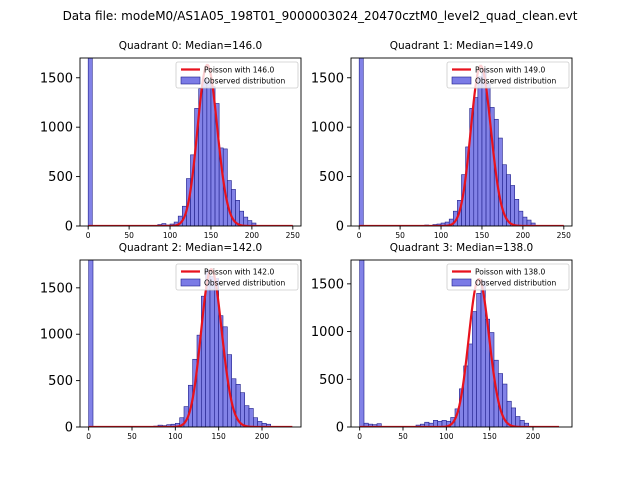  I want to click on legend: Poisson with 138.0 Observed distribution, so click(508, 277).